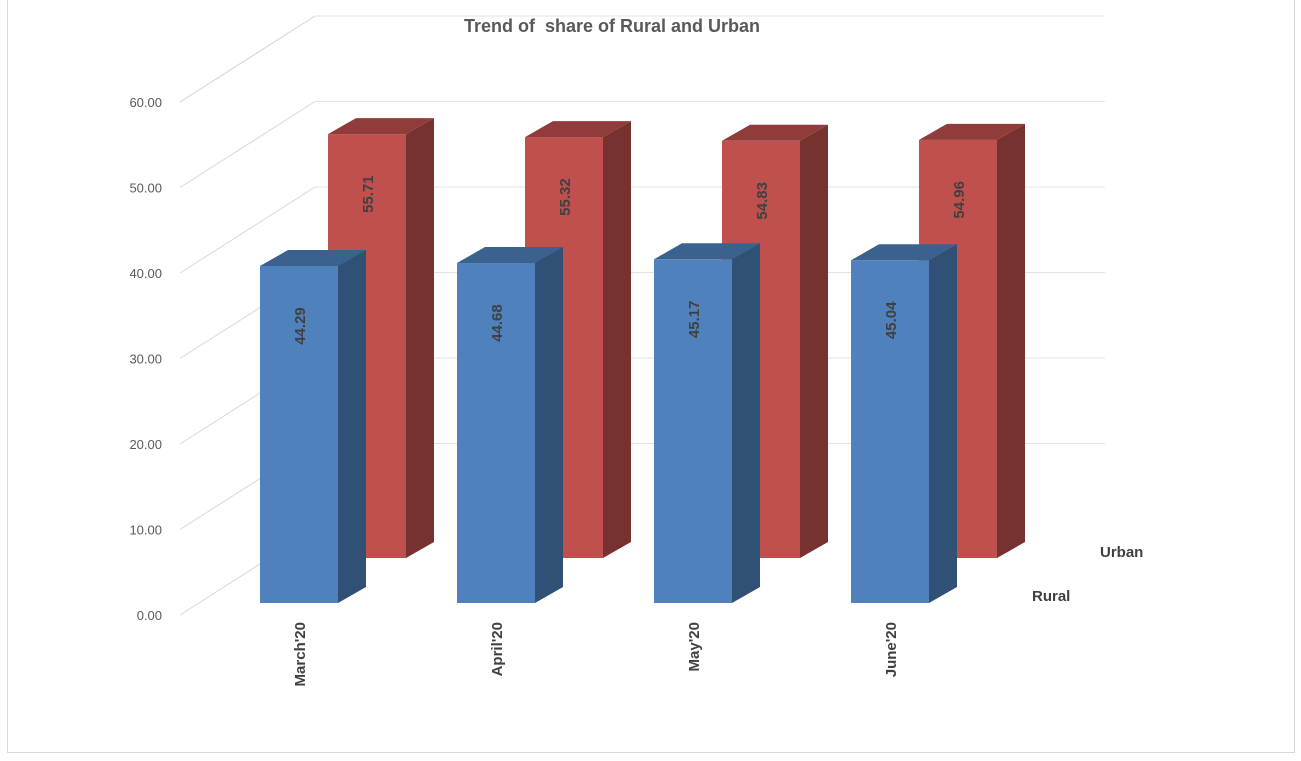 This screenshot has height=761, width=1301. I want to click on data-label: 54.96, so click(959, 200).